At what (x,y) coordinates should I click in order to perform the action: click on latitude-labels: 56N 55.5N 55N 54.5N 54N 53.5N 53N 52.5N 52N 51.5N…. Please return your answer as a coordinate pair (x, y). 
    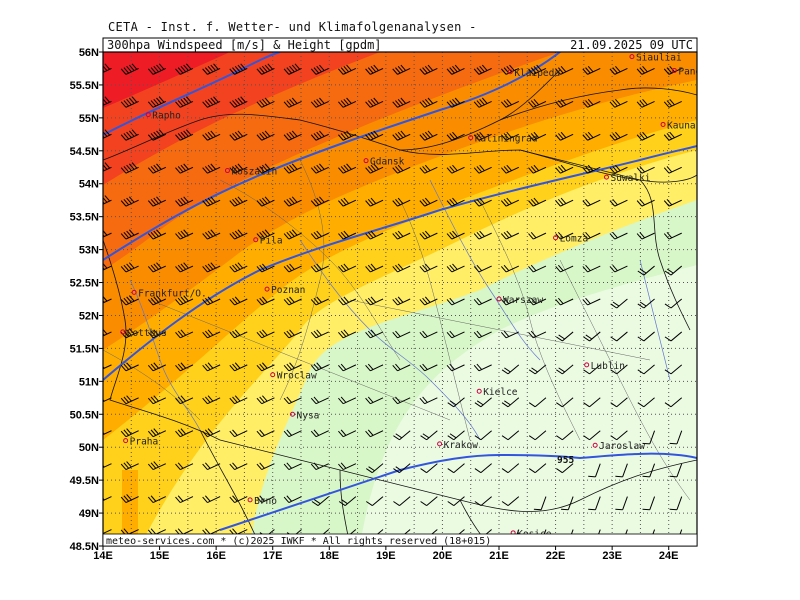
    Looking at the image, I should click on (86, 300).